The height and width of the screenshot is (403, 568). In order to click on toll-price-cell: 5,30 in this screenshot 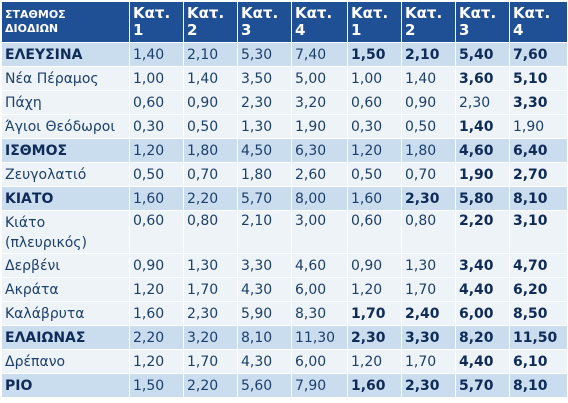, I will do `click(264, 54)`.